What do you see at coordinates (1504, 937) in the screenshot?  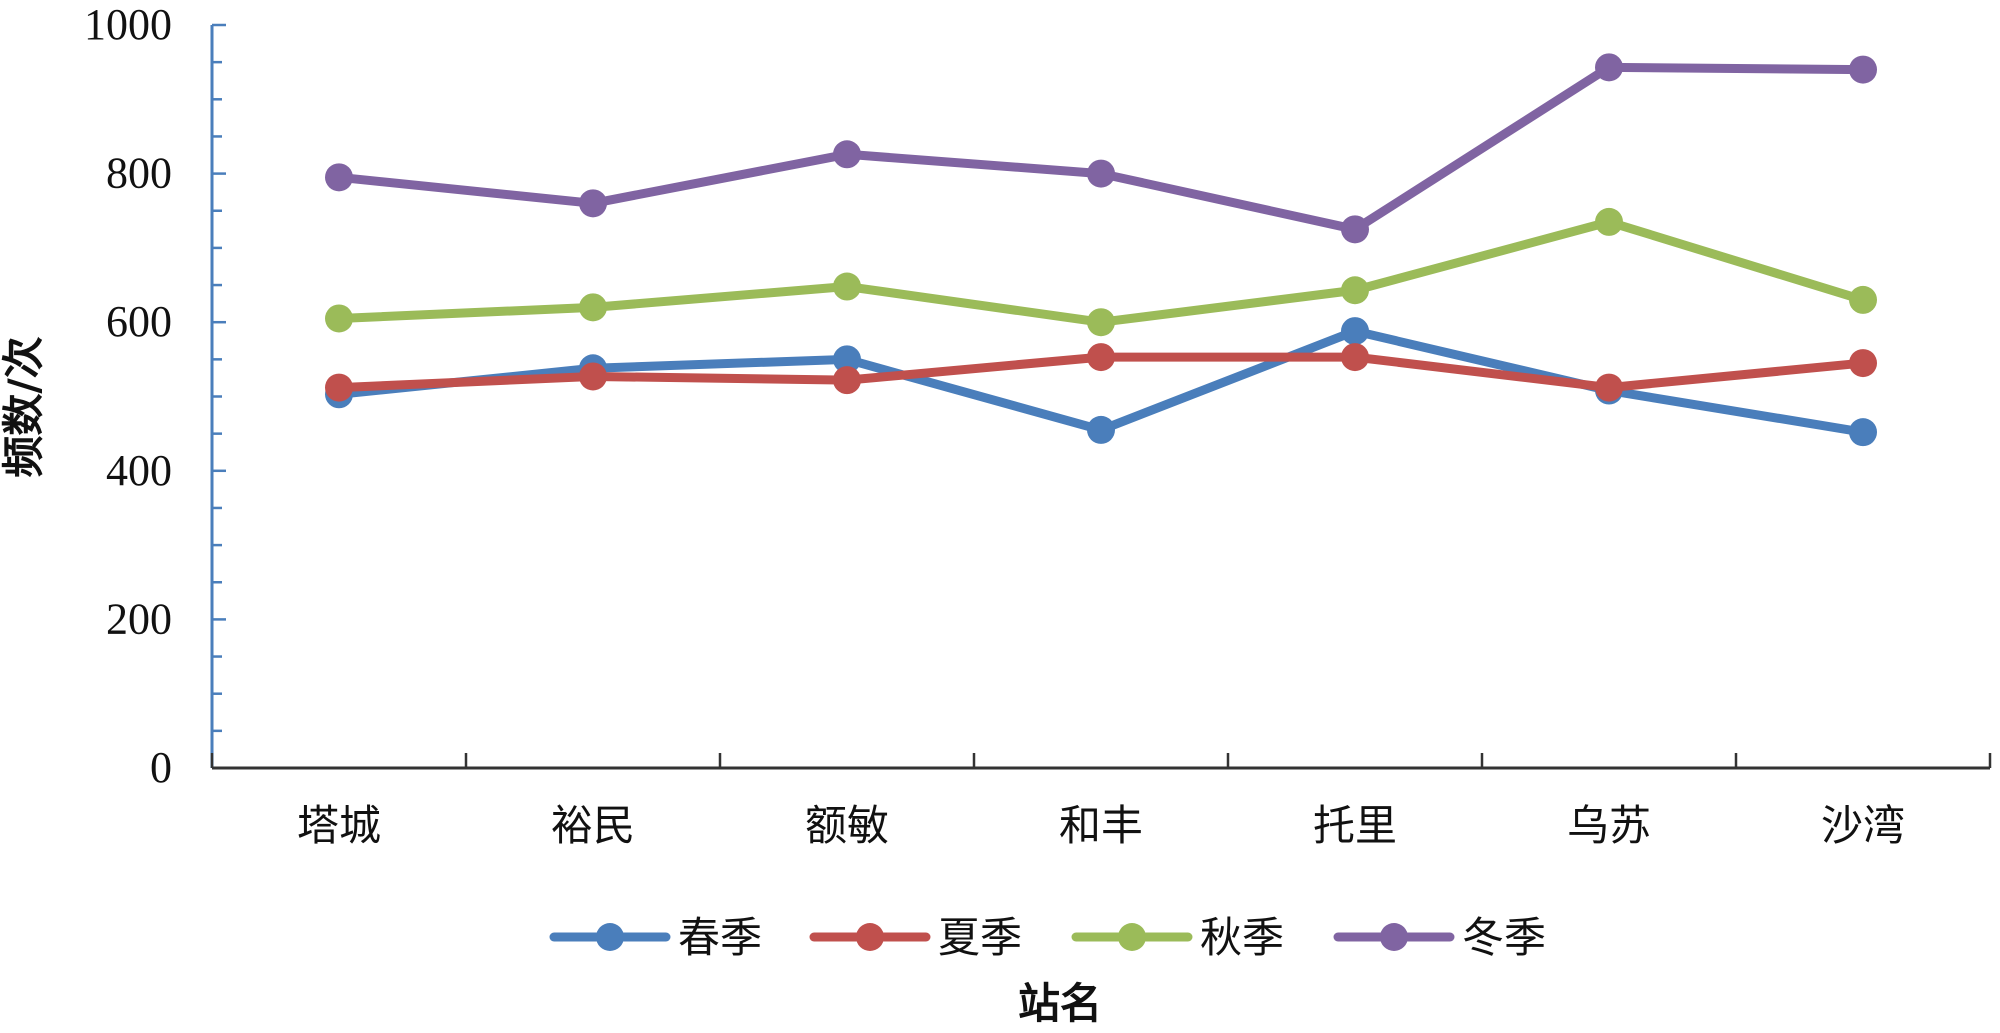 I see `legend-label: 冬季` at bounding box center [1504, 937].